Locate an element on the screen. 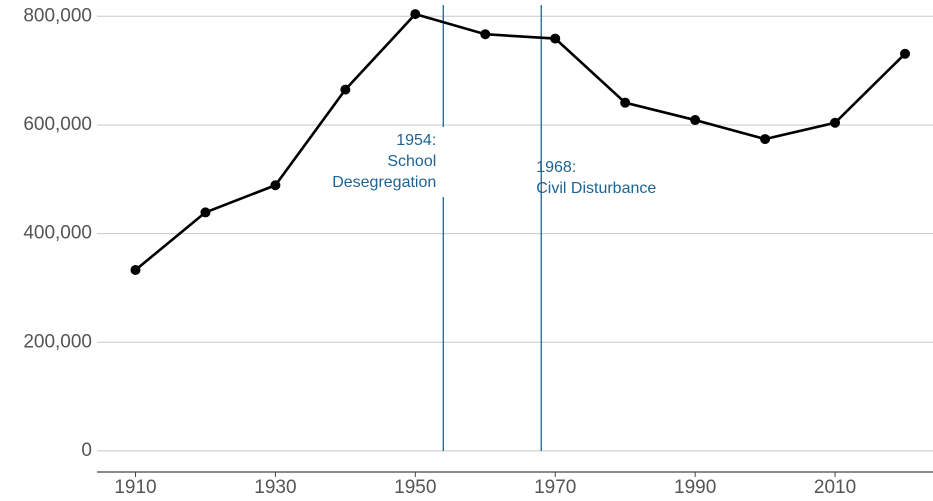  y-tick-label: 200,000 is located at coordinates (57, 341).